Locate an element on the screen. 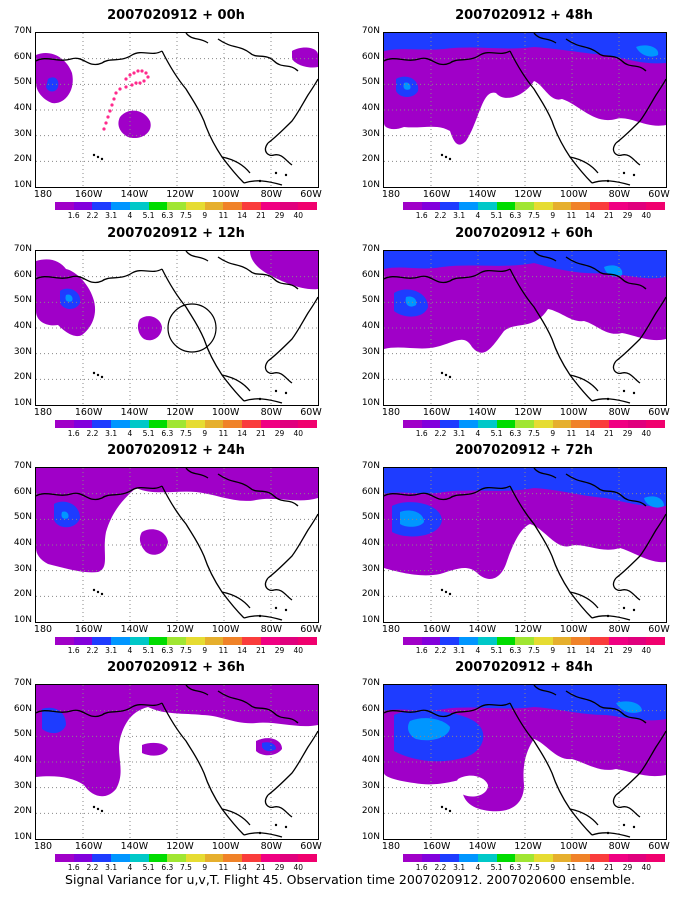  colorbar-label: 29 is located at coordinates (627, 867).